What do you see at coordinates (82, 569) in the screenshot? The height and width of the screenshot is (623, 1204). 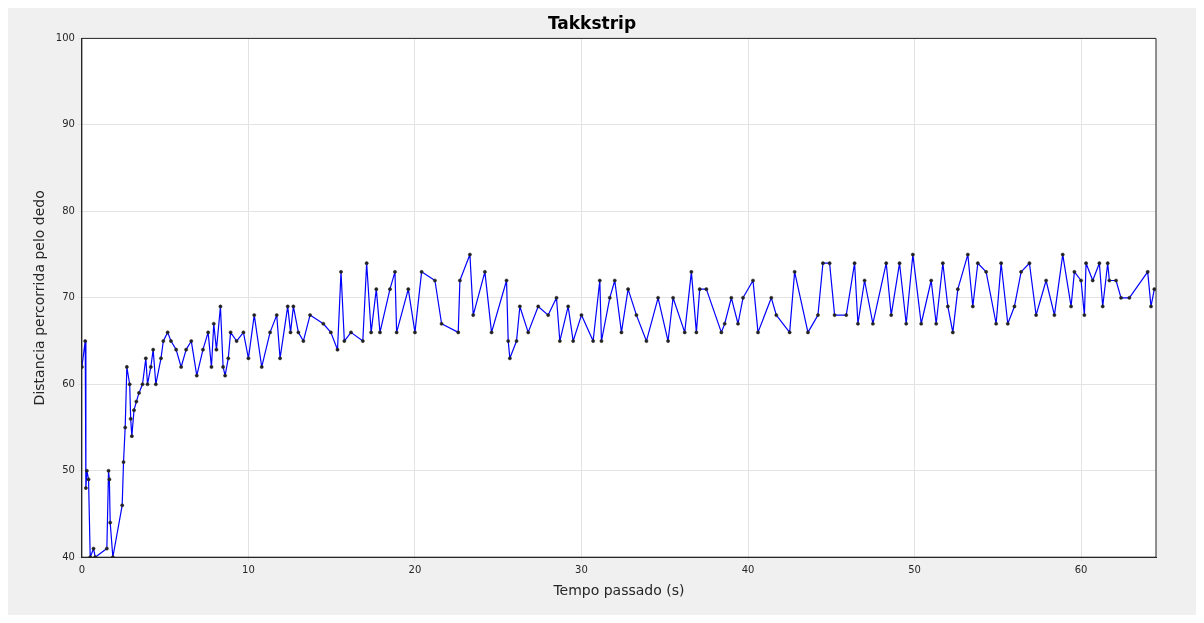 I see `x-tick-label: 0` at bounding box center [82, 569].